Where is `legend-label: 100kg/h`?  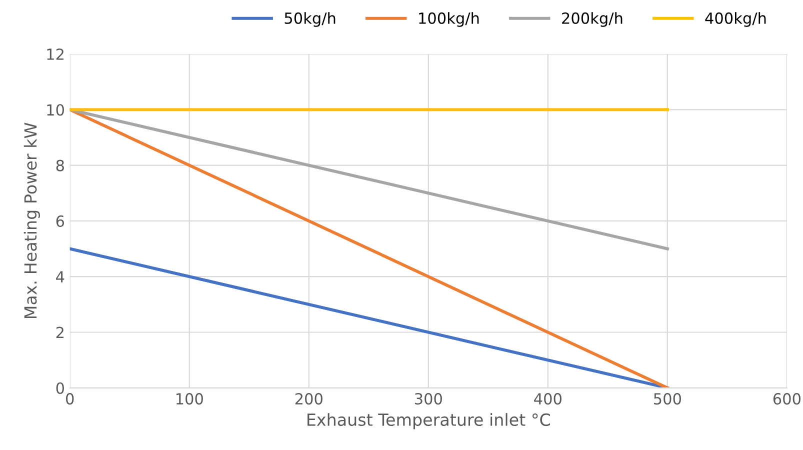 legend-label: 100kg/h is located at coordinates (449, 19).